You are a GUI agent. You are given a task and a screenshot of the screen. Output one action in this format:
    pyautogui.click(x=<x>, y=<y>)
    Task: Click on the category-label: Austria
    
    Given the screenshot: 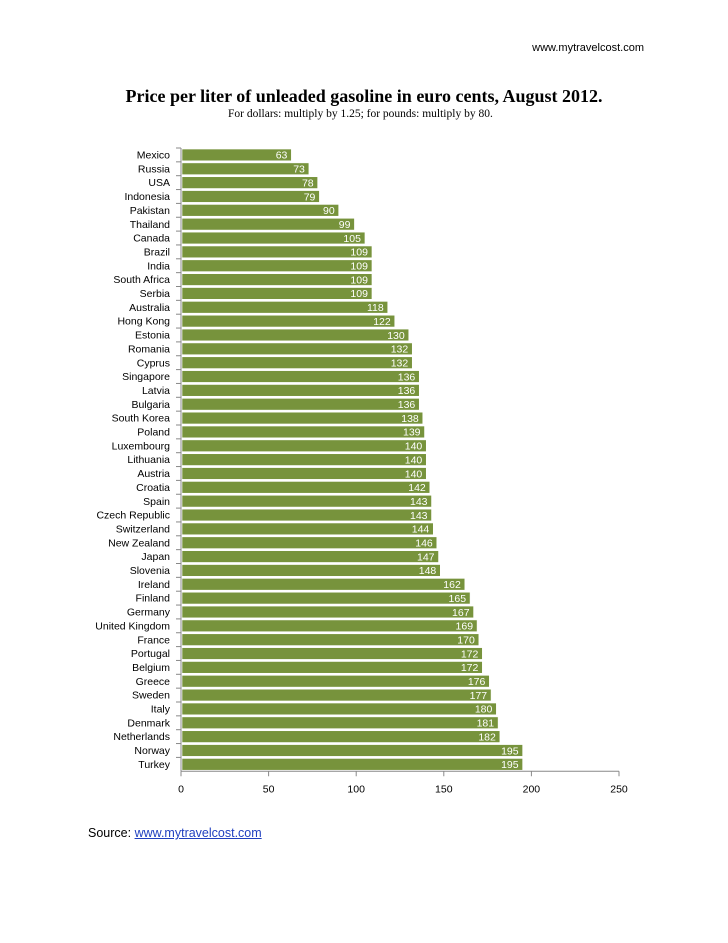 What is the action you would take?
    pyautogui.click(x=153, y=474)
    